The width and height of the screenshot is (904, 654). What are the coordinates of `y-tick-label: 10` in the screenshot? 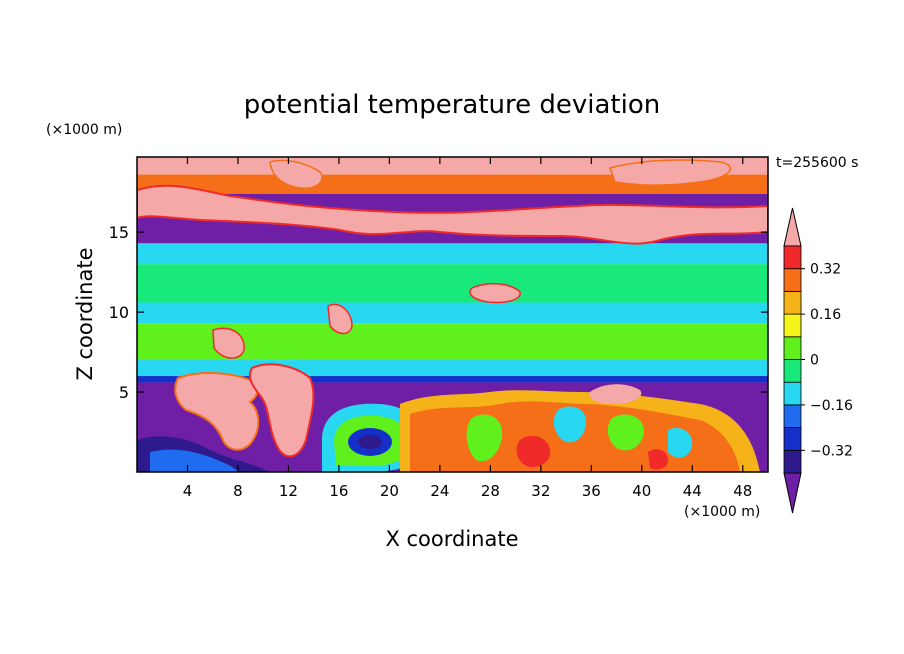 It's located at (119, 312).